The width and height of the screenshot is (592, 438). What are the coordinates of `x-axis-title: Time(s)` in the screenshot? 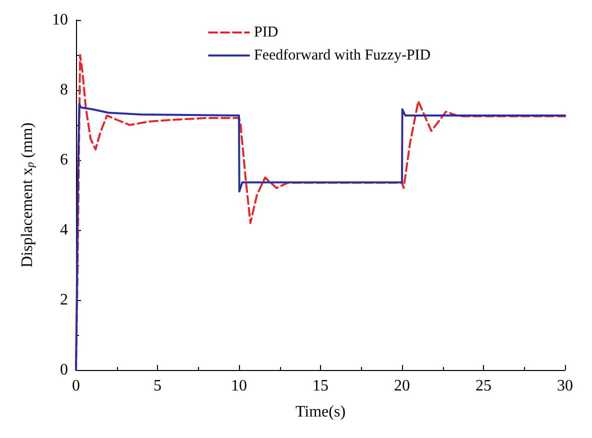 It's located at (320, 412).